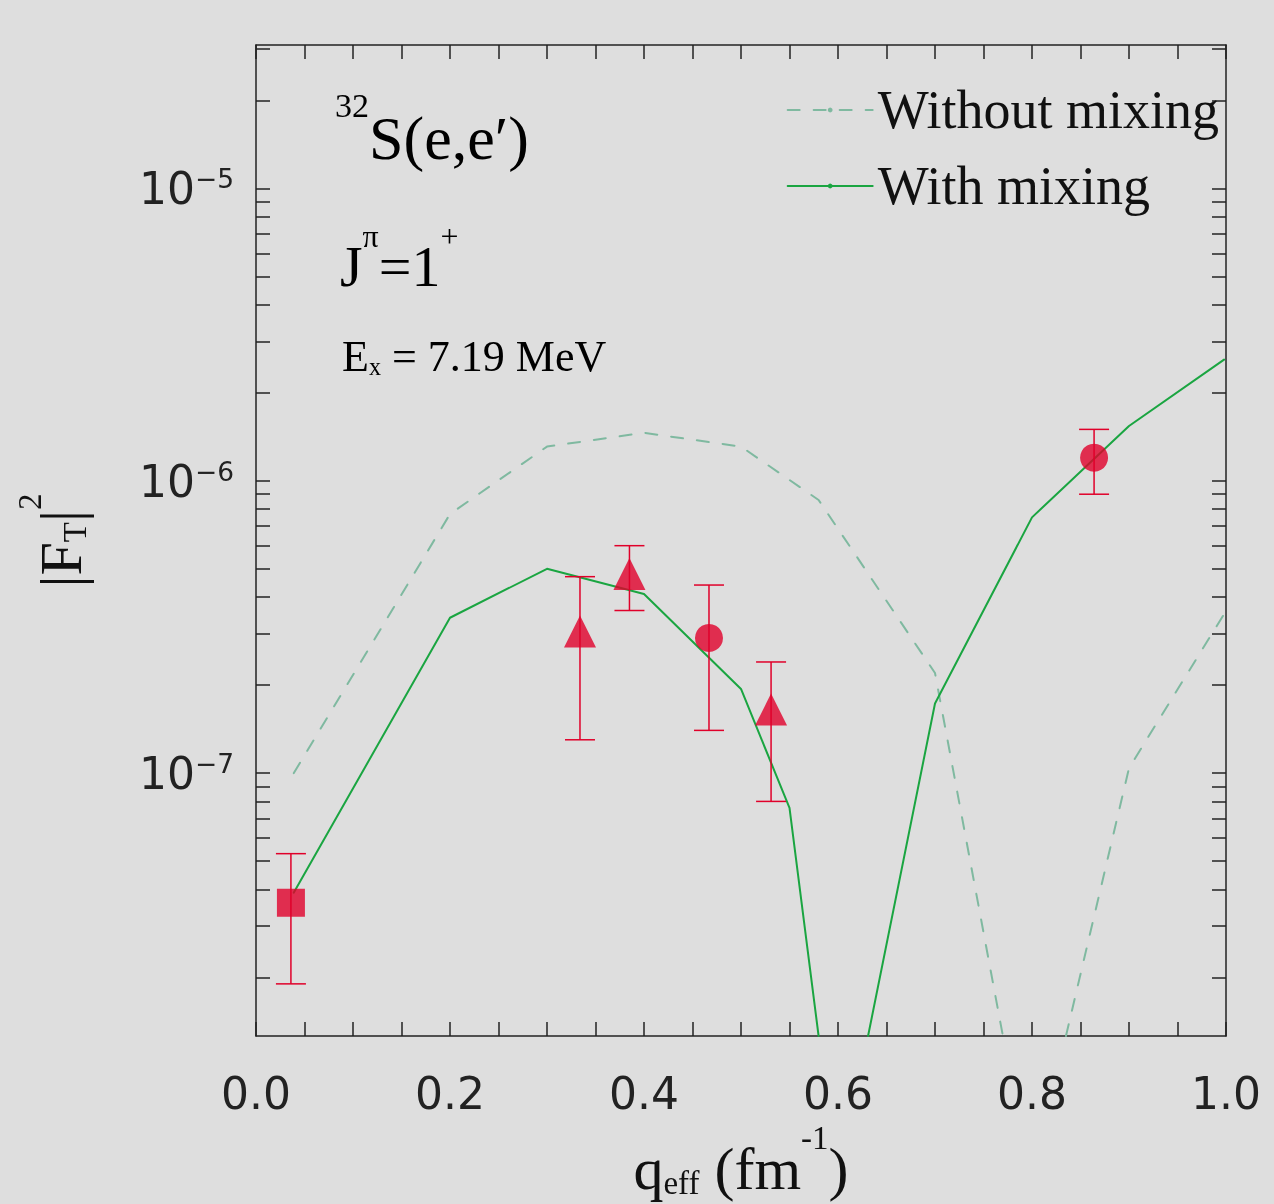 Image resolution: width=1274 pixels, height=1204 pixels. I want to click on y-axis-title: |FT|2, so click(52, 540).